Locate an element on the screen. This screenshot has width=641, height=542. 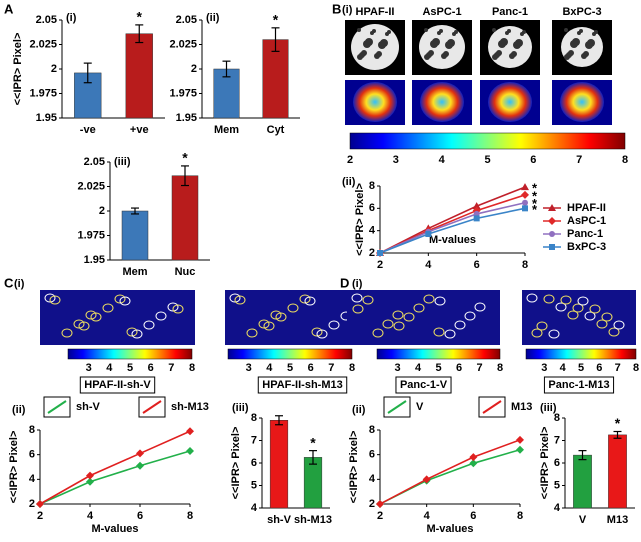
y-tick-label: 4 is located at coordinates (372, 231).